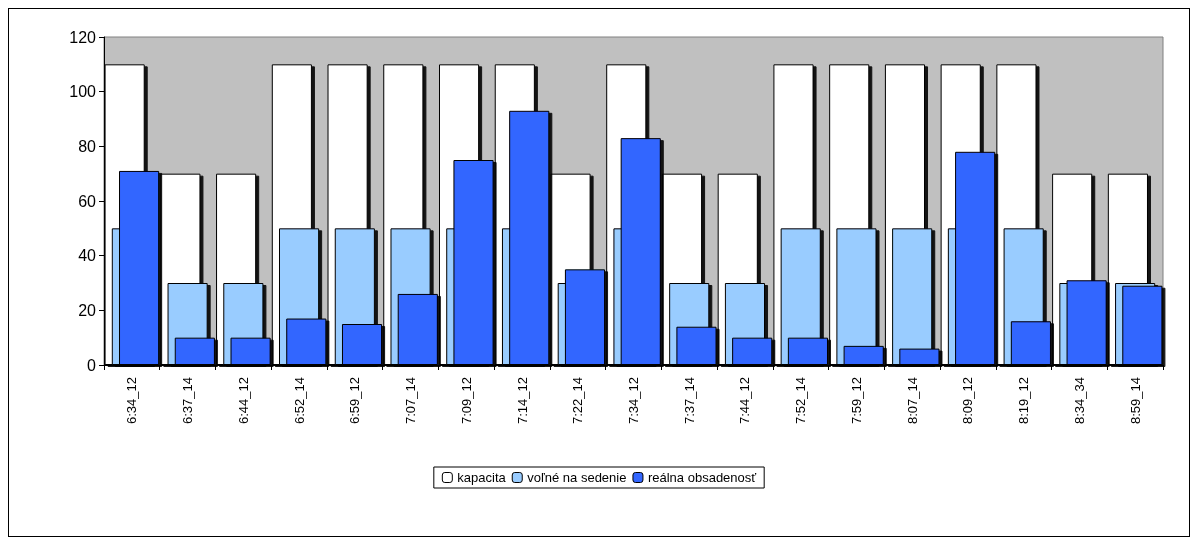 Image resolution: width=1196 pixels, height=543 pixels. Describe the element at coordinates (1135, 400) in the screenshot. I see `x-tick-label: 8:59_14` at that location.